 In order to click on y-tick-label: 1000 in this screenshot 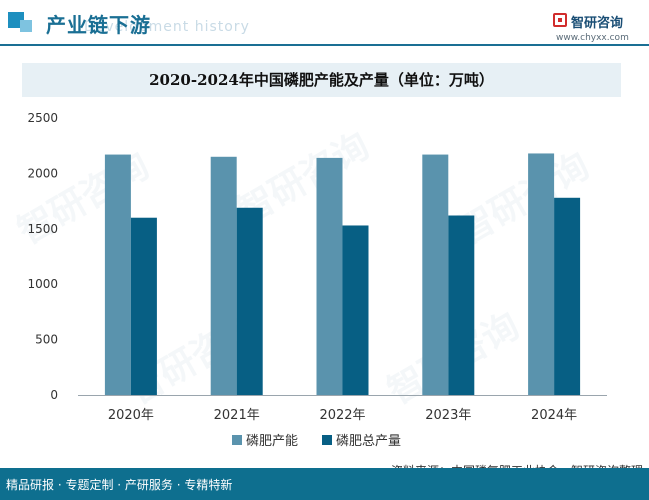, I will do `click(42, 284)`.